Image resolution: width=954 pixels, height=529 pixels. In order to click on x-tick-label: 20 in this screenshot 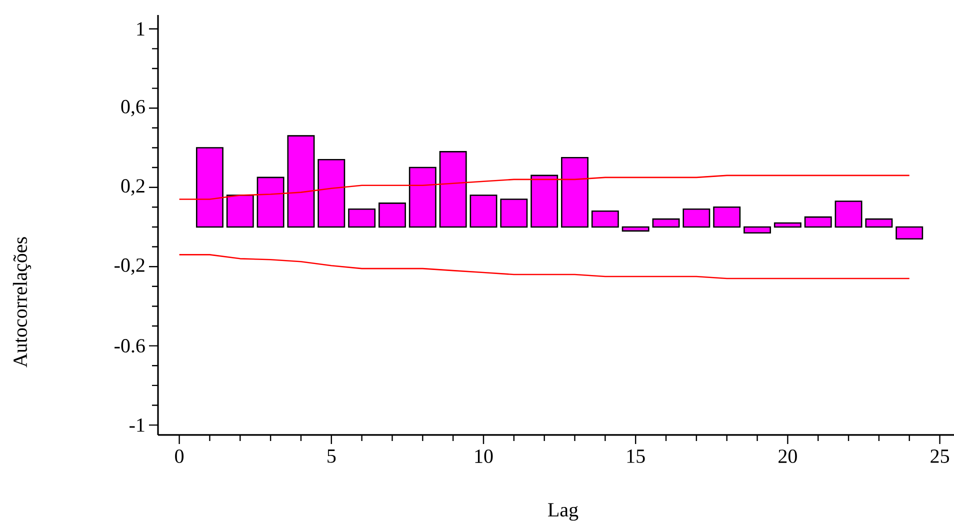, I will do `click(787, 457)`.